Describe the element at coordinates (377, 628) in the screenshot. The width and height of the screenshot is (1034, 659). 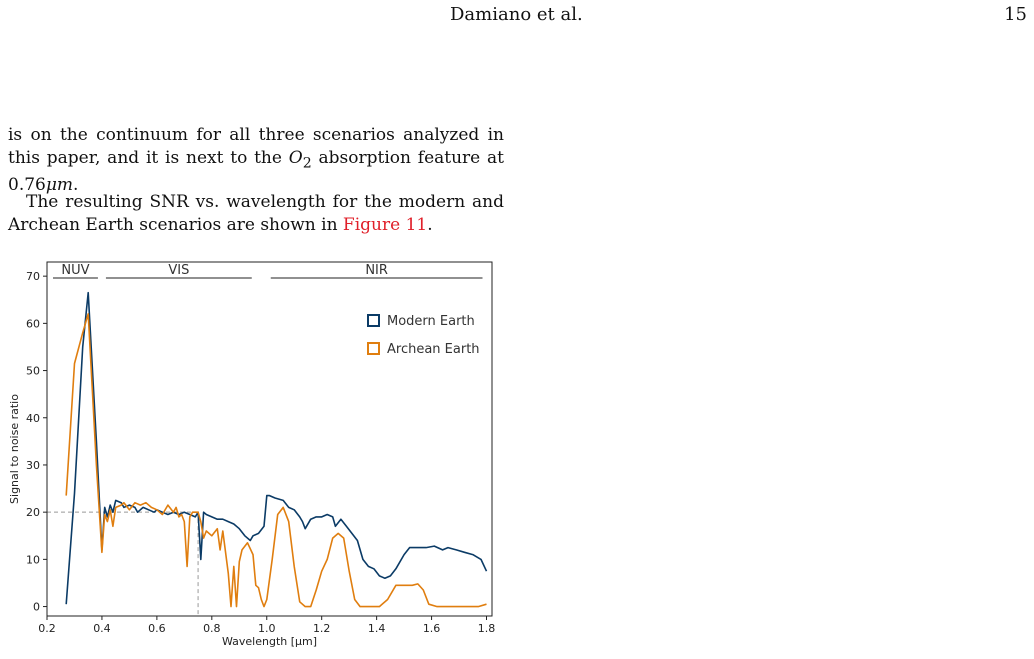
I see `x-tick-label: 1.4` at that location.